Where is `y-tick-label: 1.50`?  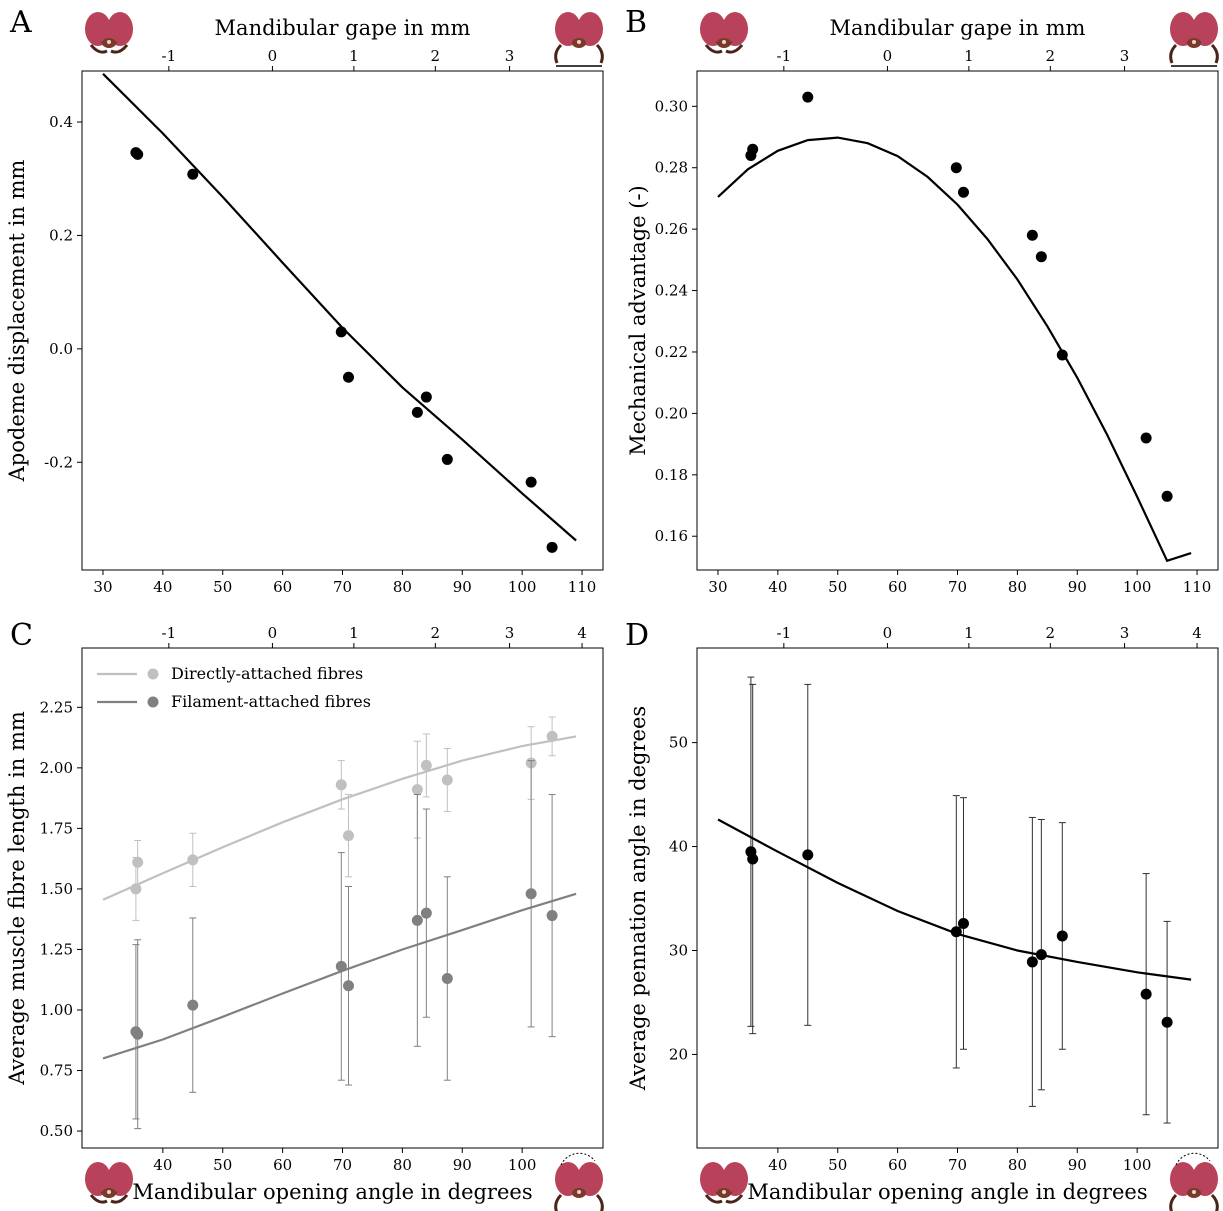
y-tick-label: 1.50 is located at coordinates (56, 889).